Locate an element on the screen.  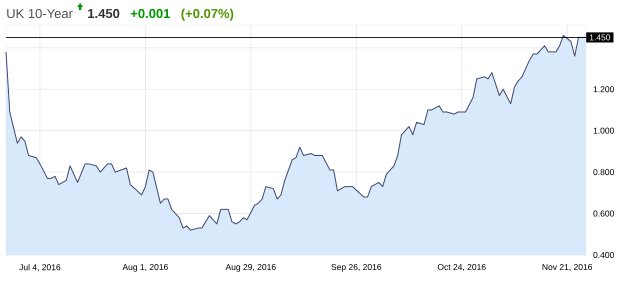
x-tick-label: Oct 24, 2016 is located at coordinates (462, 268).